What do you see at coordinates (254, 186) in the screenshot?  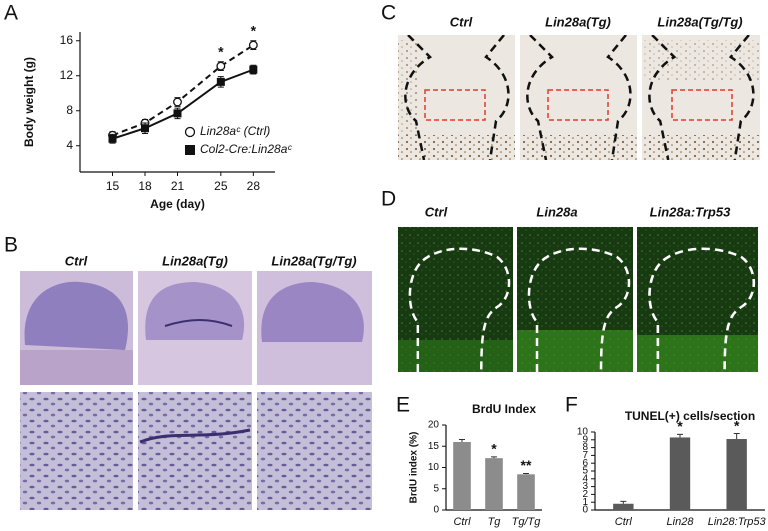 I see `x-tick-label: 28` at bounding box center [254, 186].